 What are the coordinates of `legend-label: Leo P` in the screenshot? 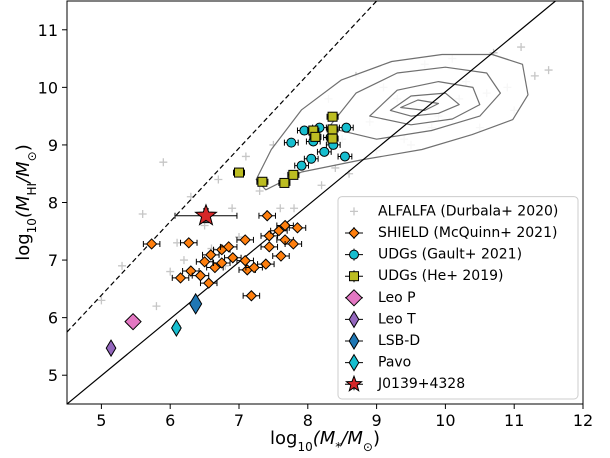 It's located at (397, 298).